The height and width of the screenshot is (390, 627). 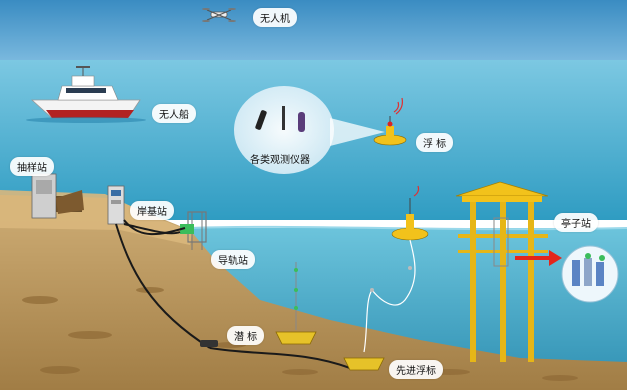 I want to click on shore-station-label: 岸基站, so click(x=152, y=210).